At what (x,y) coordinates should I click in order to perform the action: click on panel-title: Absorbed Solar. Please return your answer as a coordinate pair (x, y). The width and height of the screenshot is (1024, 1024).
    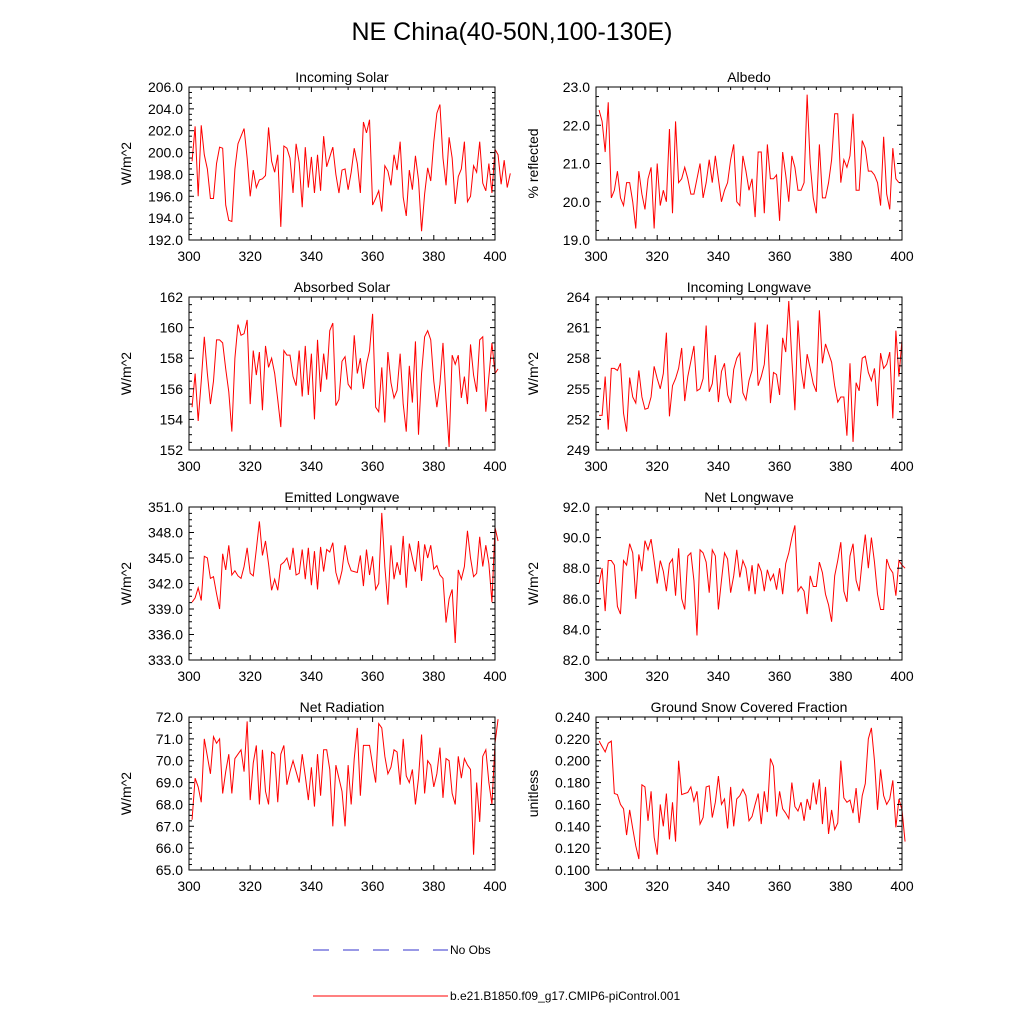
    Looking at the image, I should click on (342, 287).